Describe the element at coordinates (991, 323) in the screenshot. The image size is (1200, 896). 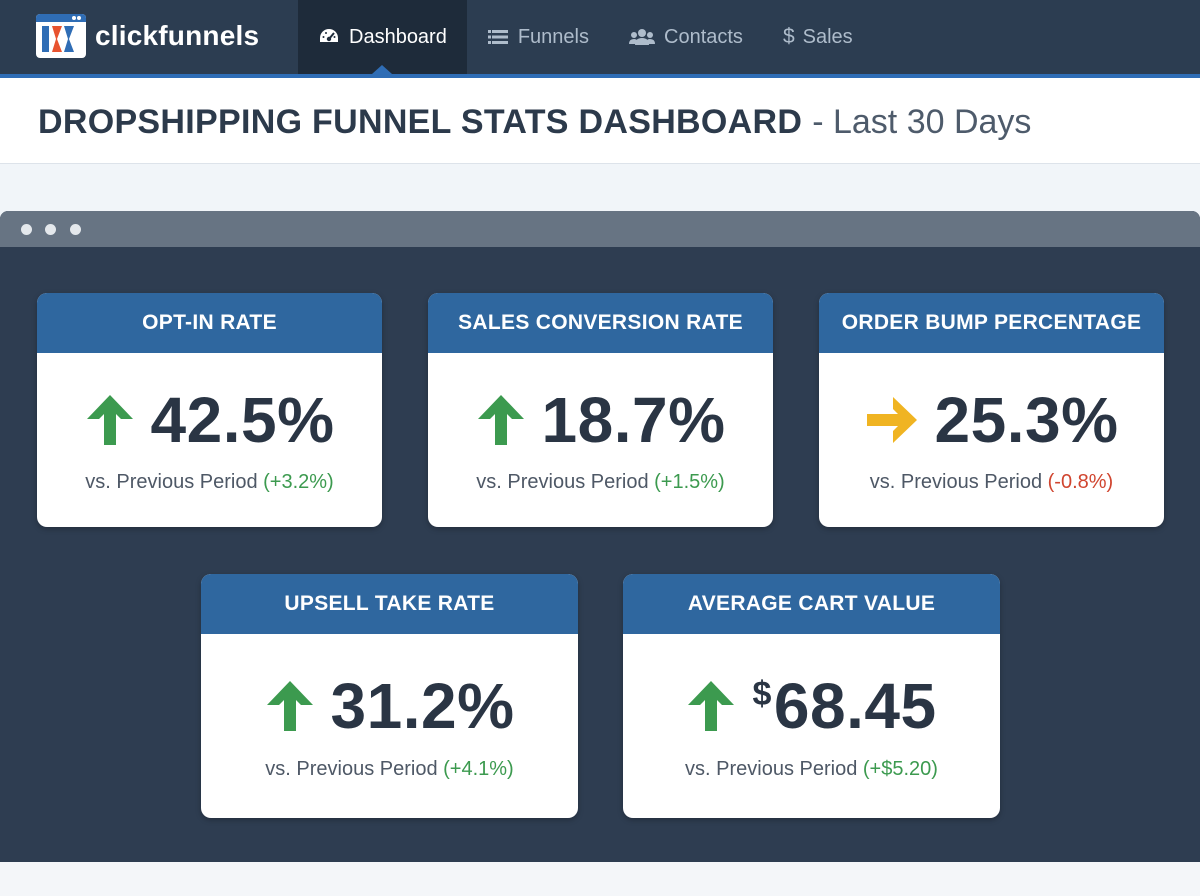
I see `metric-title: ORDER BUMP PERCENTAGE` at that location.